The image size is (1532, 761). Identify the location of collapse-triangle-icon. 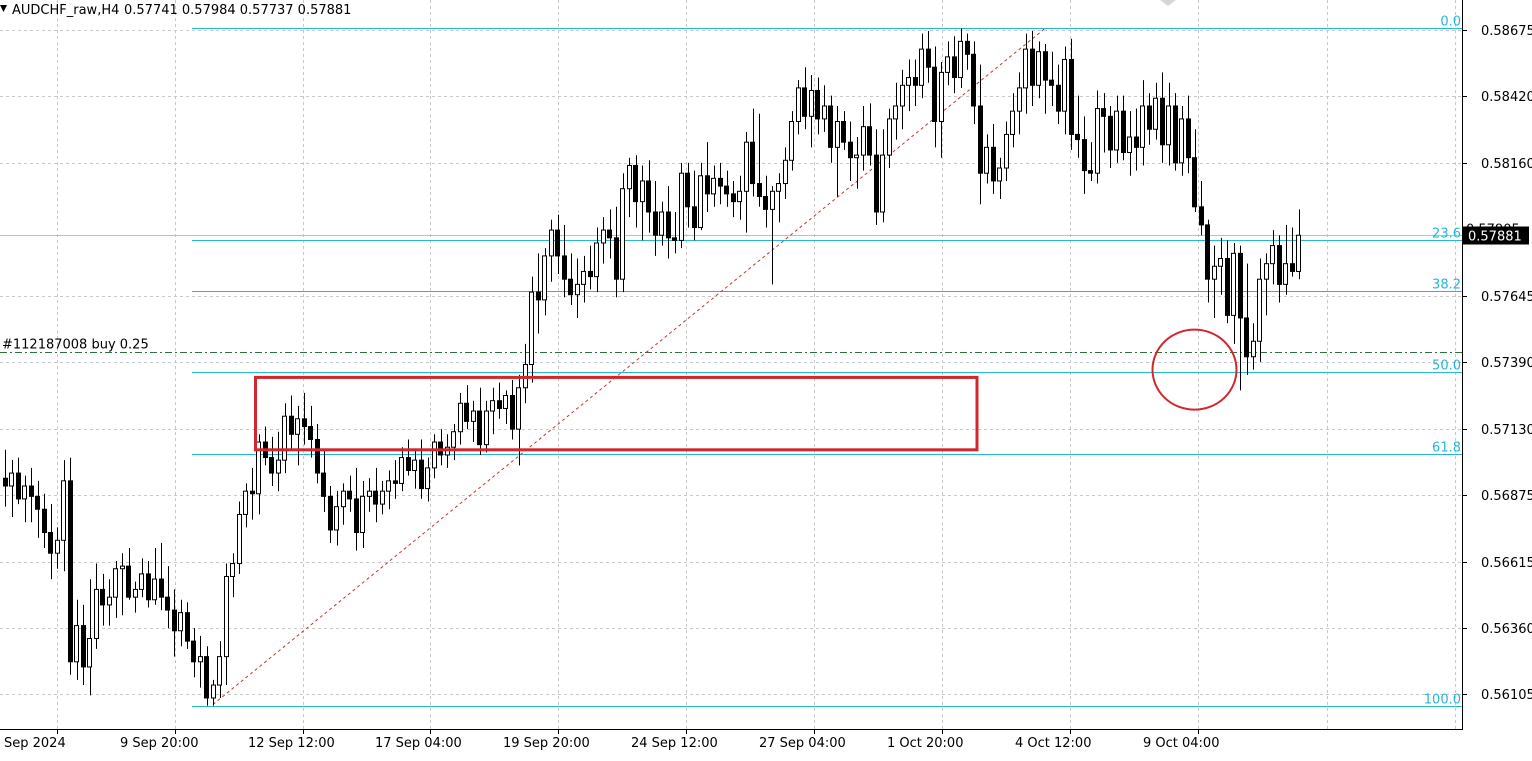
(3, 8).